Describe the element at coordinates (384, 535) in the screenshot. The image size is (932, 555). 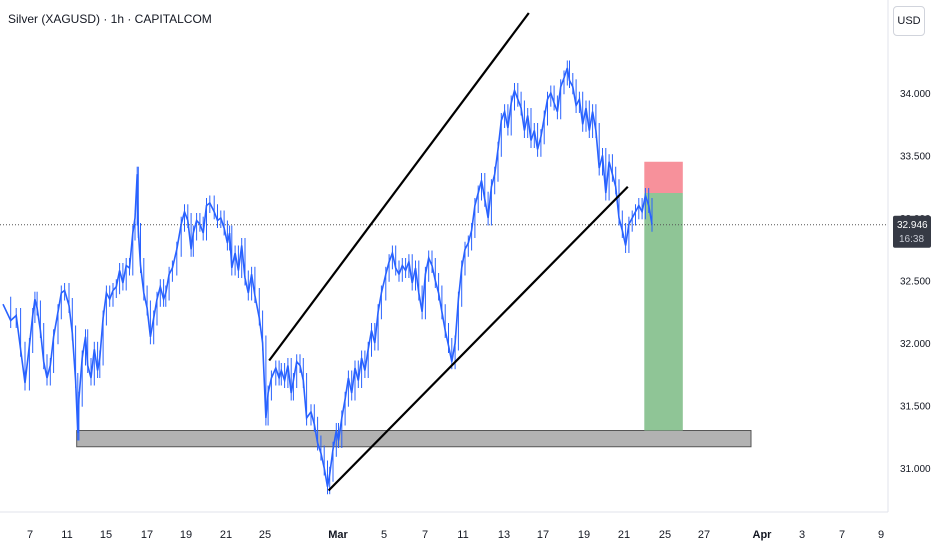
I see `time-tick-label: 5` at that location.